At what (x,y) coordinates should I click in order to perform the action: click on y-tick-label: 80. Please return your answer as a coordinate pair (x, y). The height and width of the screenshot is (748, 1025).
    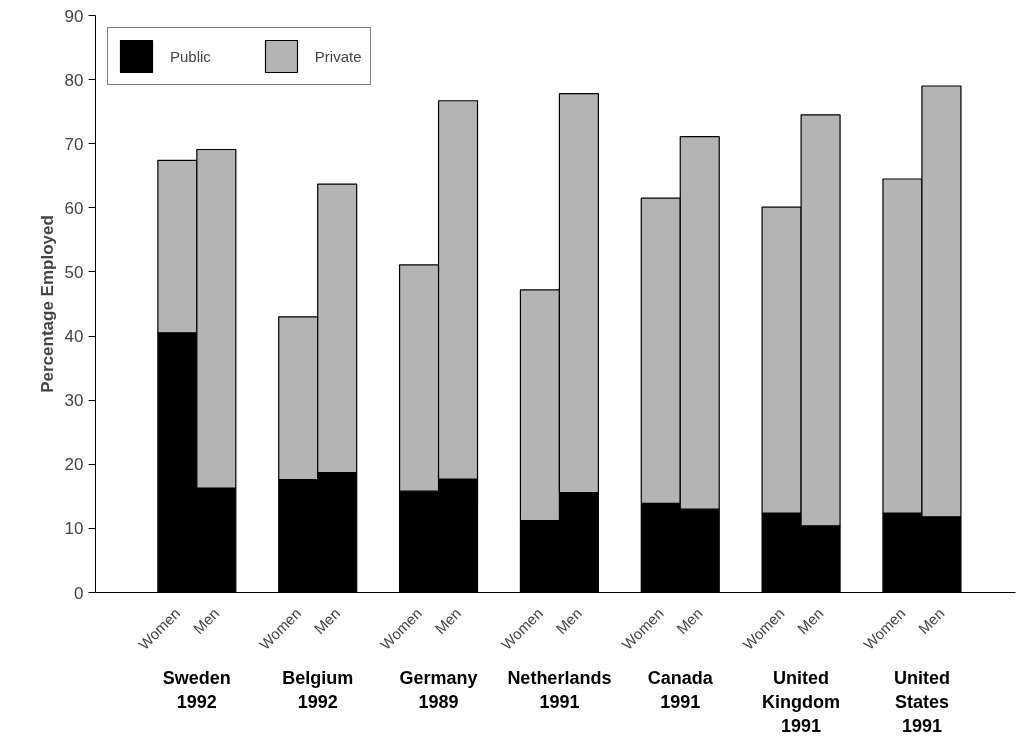
    Looking at the image, I should click on (74, 80).